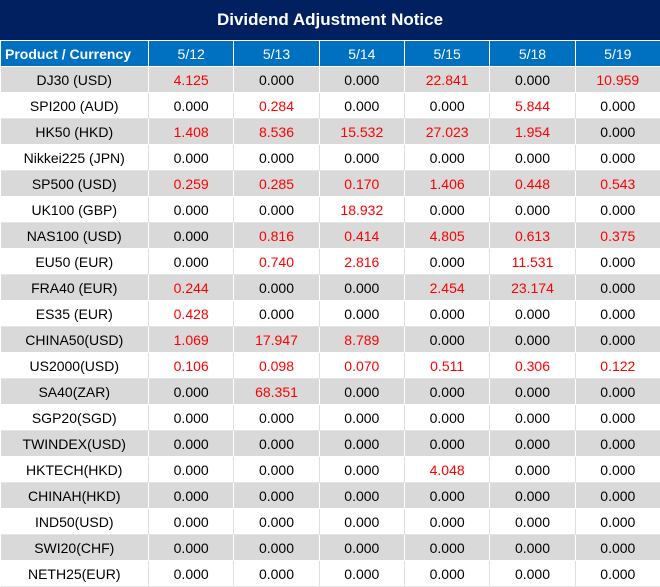 This screenshot has width=660, height=587. What do you see at coordinates (362, 339) in the screenshot?
I see `dividend-value-cell: 8.789` at bounding box center [362, 339].